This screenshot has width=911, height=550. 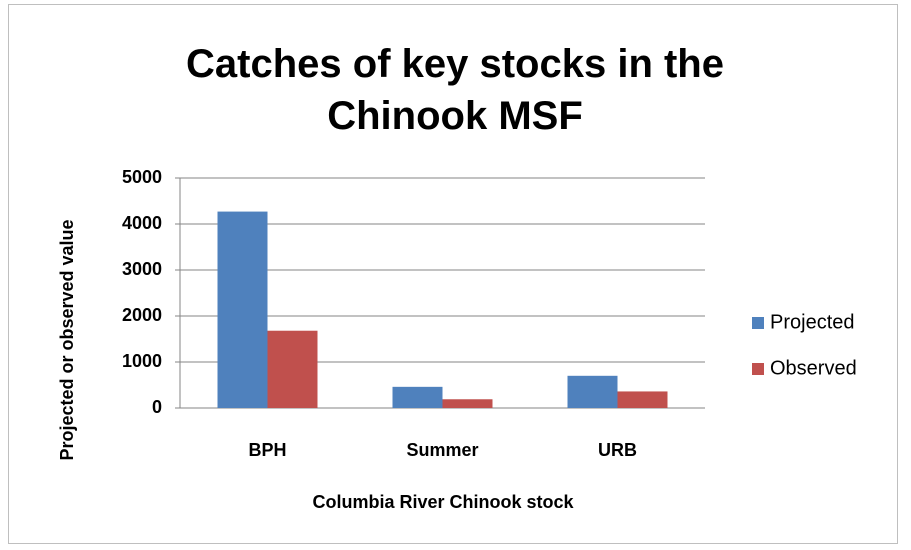 I want to click on legend-label: Observed, so click(x=813, y=368).